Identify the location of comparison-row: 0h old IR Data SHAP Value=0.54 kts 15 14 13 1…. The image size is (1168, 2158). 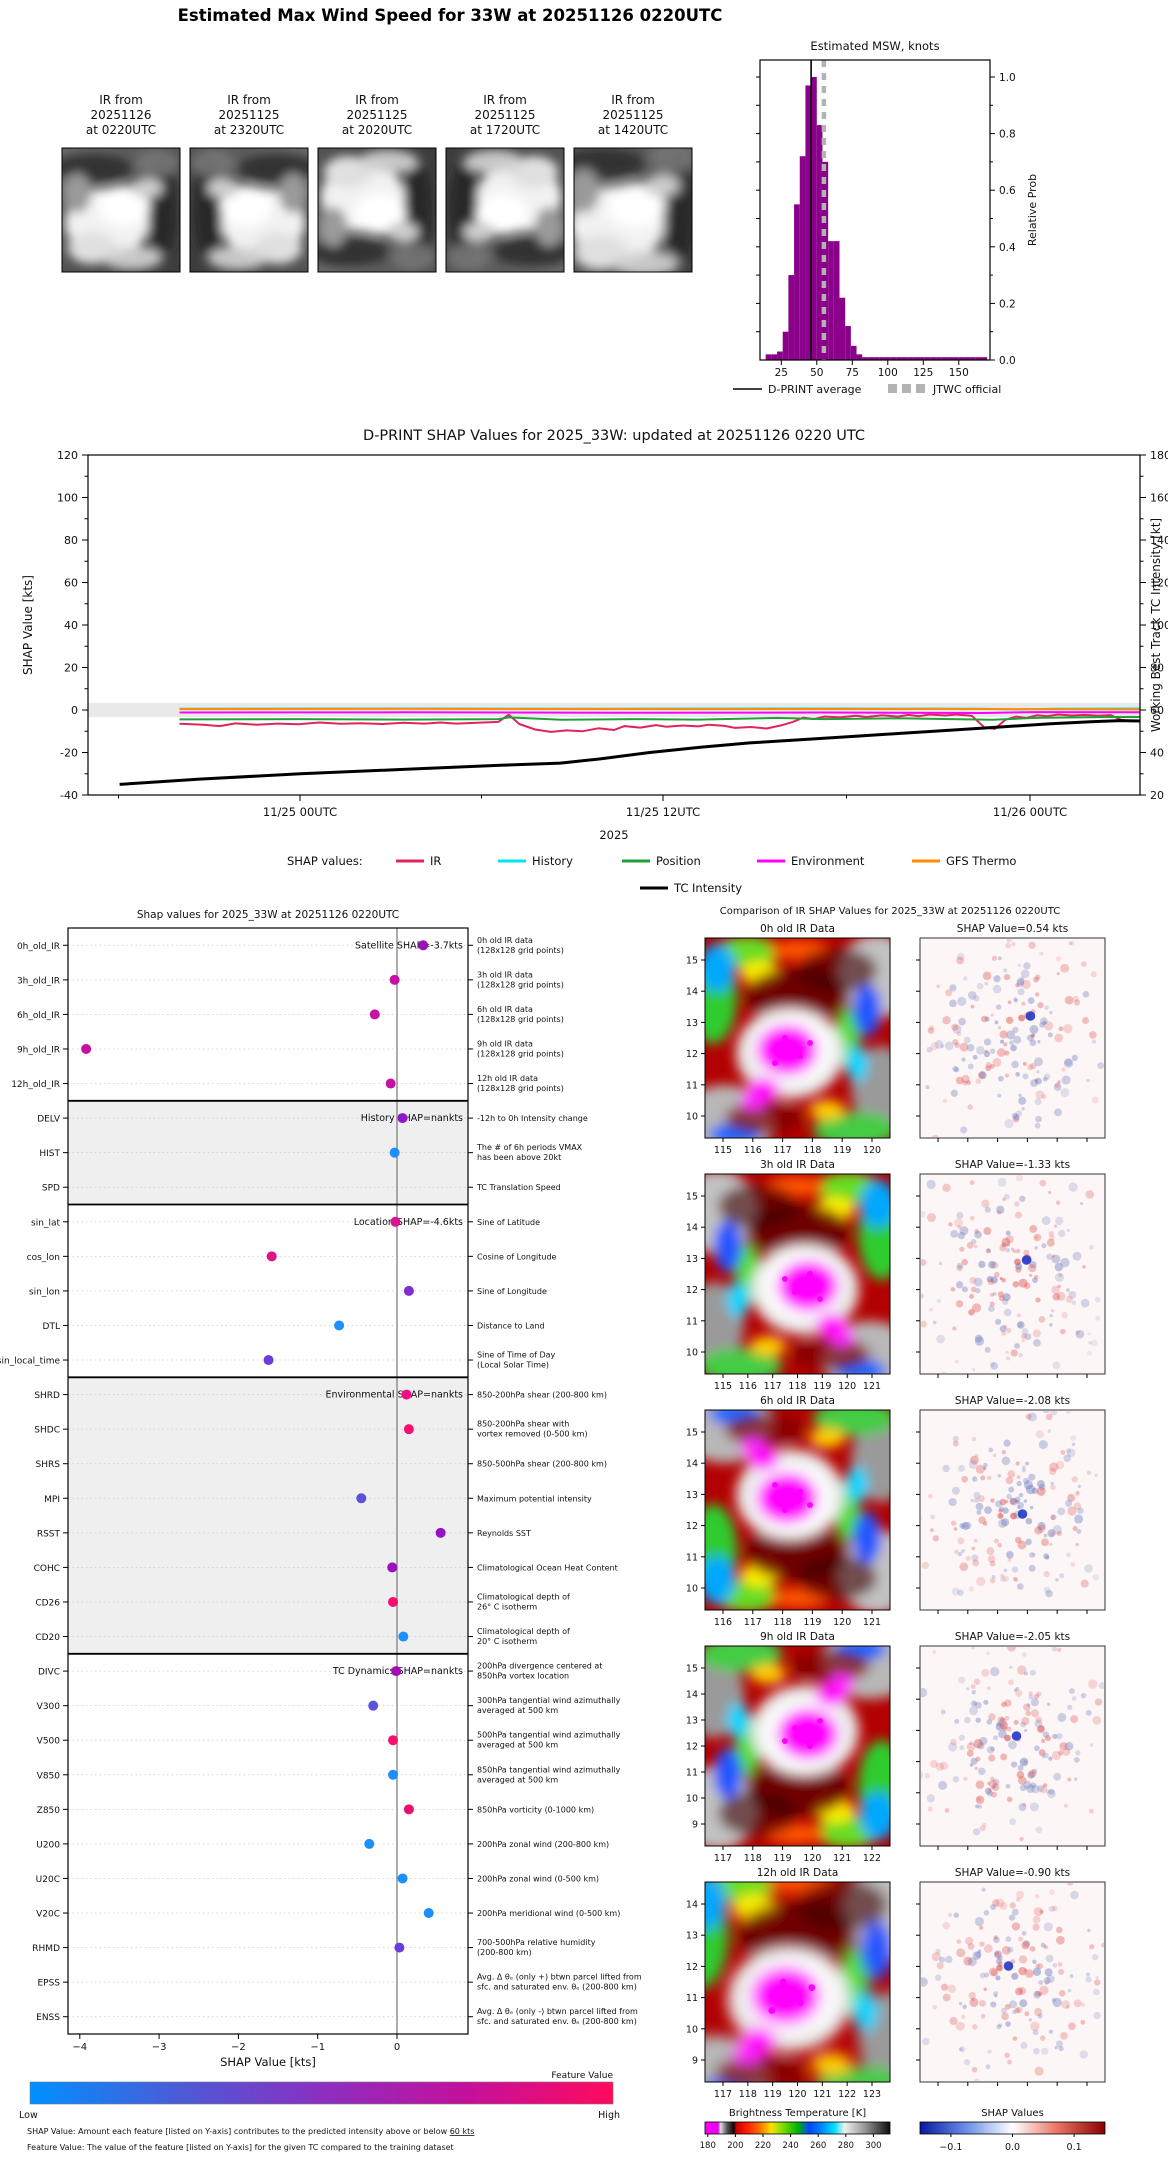
(896, 1039).